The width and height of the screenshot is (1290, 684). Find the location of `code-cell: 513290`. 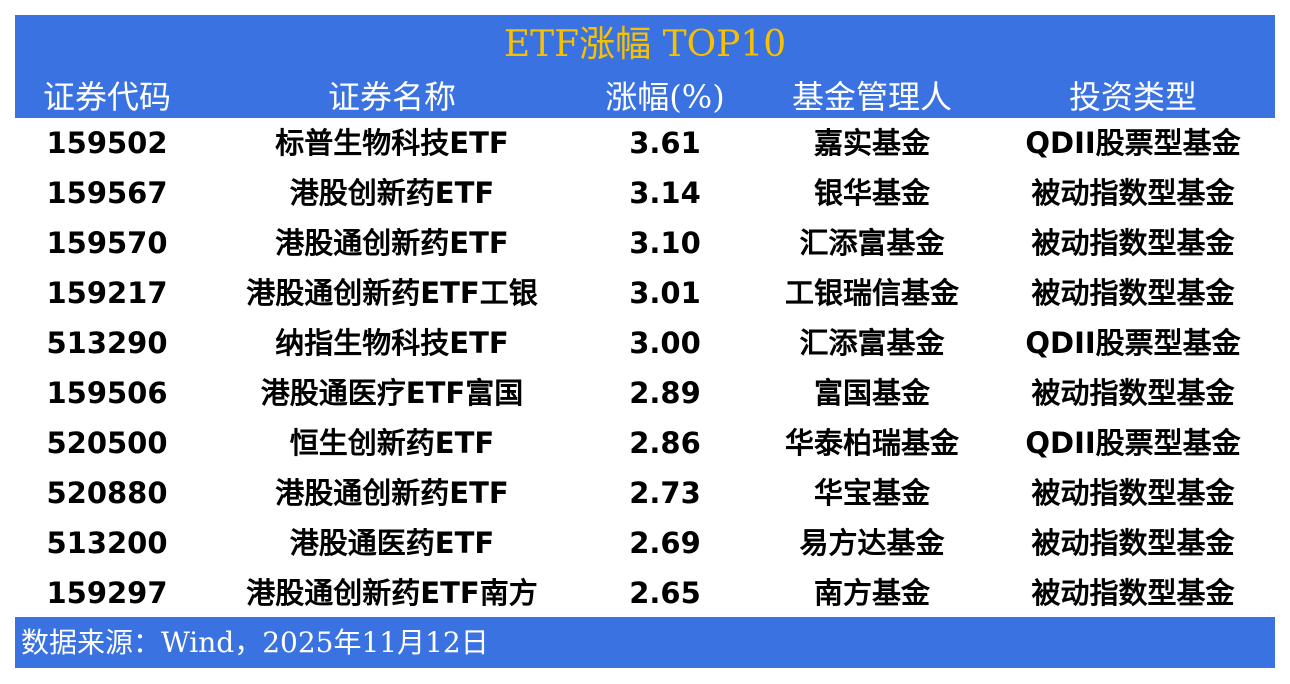

code-cell: 513290 is located at coordinates (107, 343).